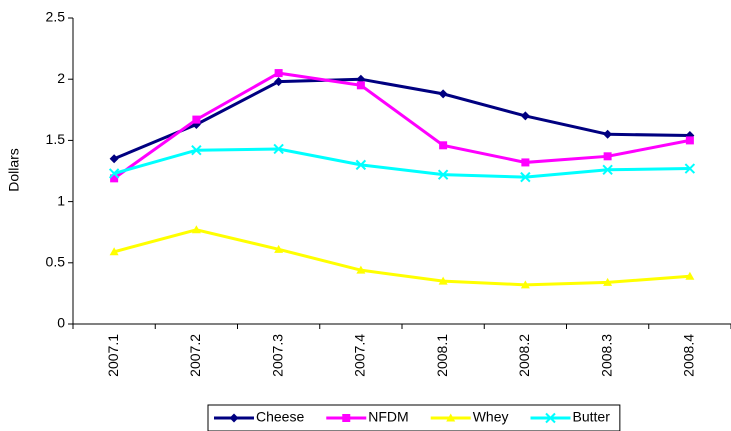 This screenshot has height=431, width=731. I want to click on x-tick-label: 2007.2, so click(195, 355).